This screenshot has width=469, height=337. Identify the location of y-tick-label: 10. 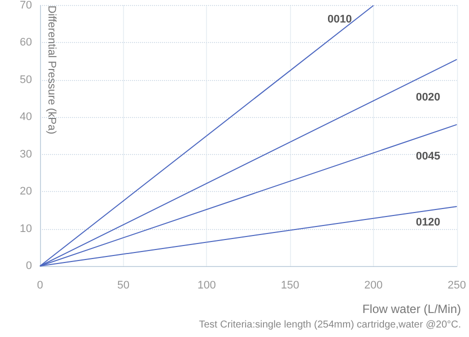
(26, 228).